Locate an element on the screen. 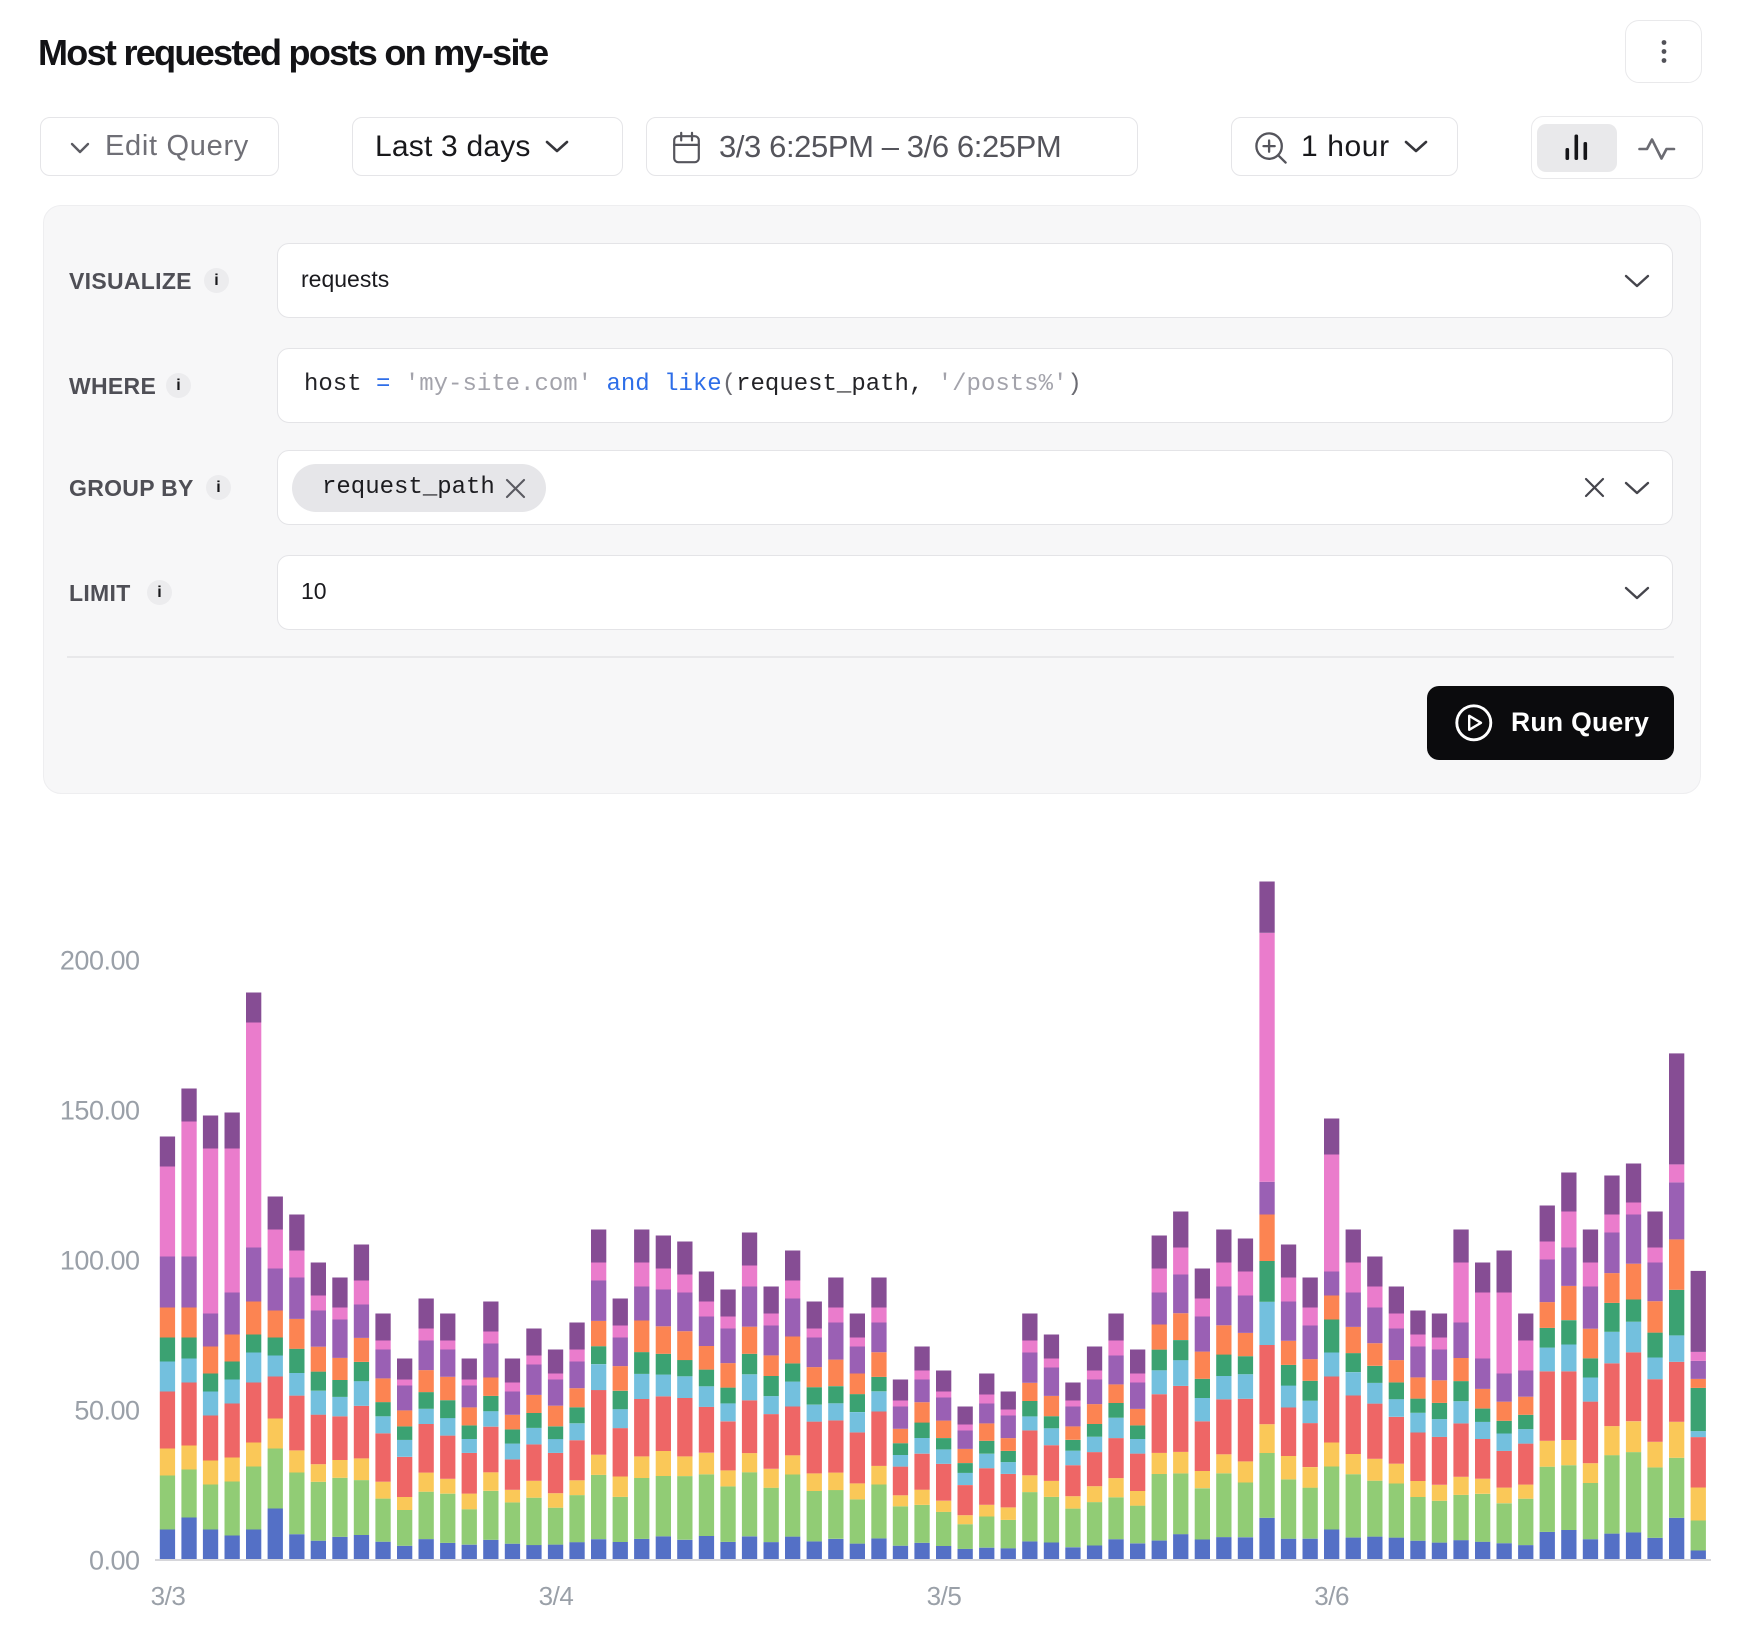  svg-text: 100.00 is located at coordinates (100, 1261).